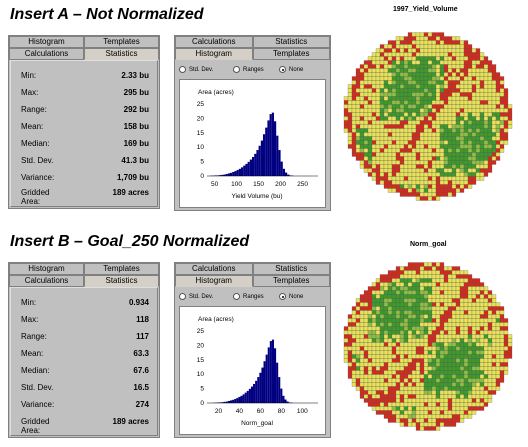 This screenshot has width=528, height=447. What do you see at coordinates (121, 42) in the screenshot?
I see `insert-a-stats-tab-templates: Templates` at bounding box center [121, 42].